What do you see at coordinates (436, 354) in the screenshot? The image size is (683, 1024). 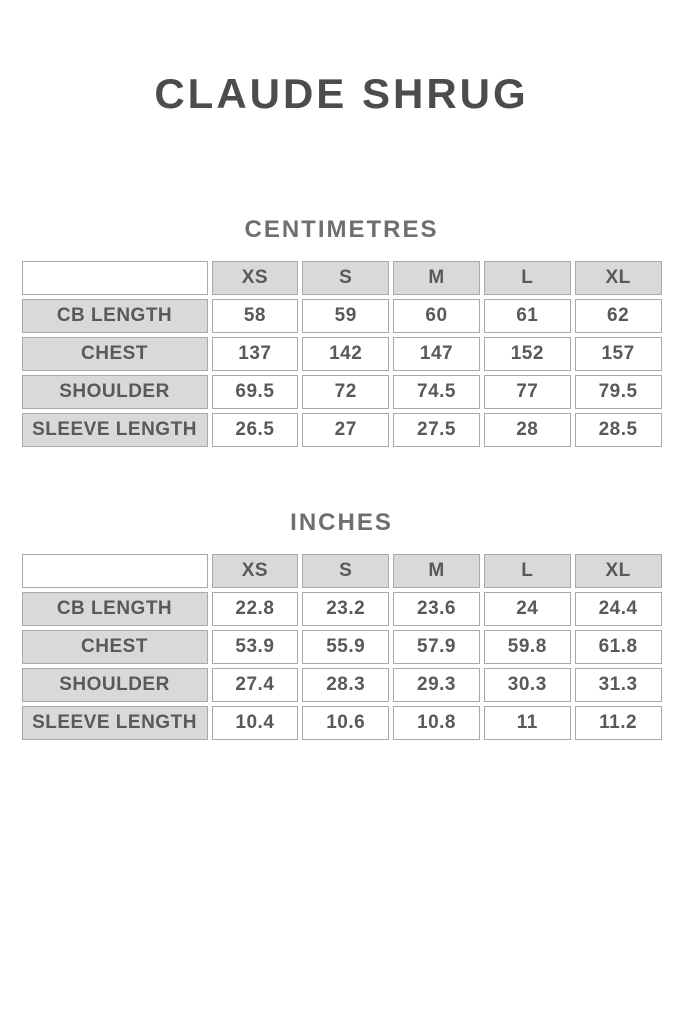 I see `value-cell: 147` at bounding box center [436, 354].